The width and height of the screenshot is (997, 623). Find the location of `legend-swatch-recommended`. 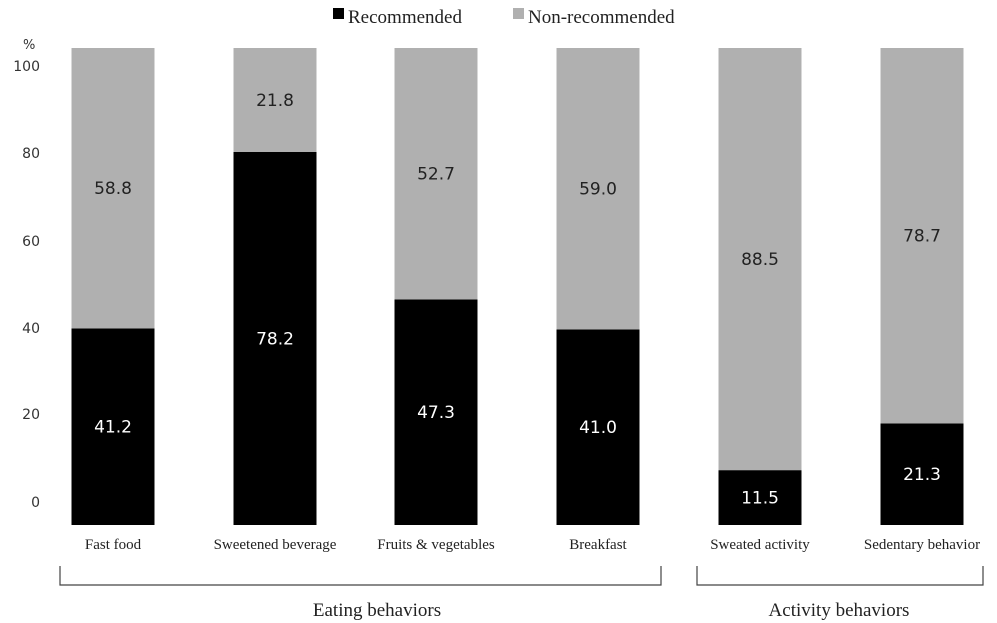

legend-swatch-recommended is located at coordinates (338, 13).